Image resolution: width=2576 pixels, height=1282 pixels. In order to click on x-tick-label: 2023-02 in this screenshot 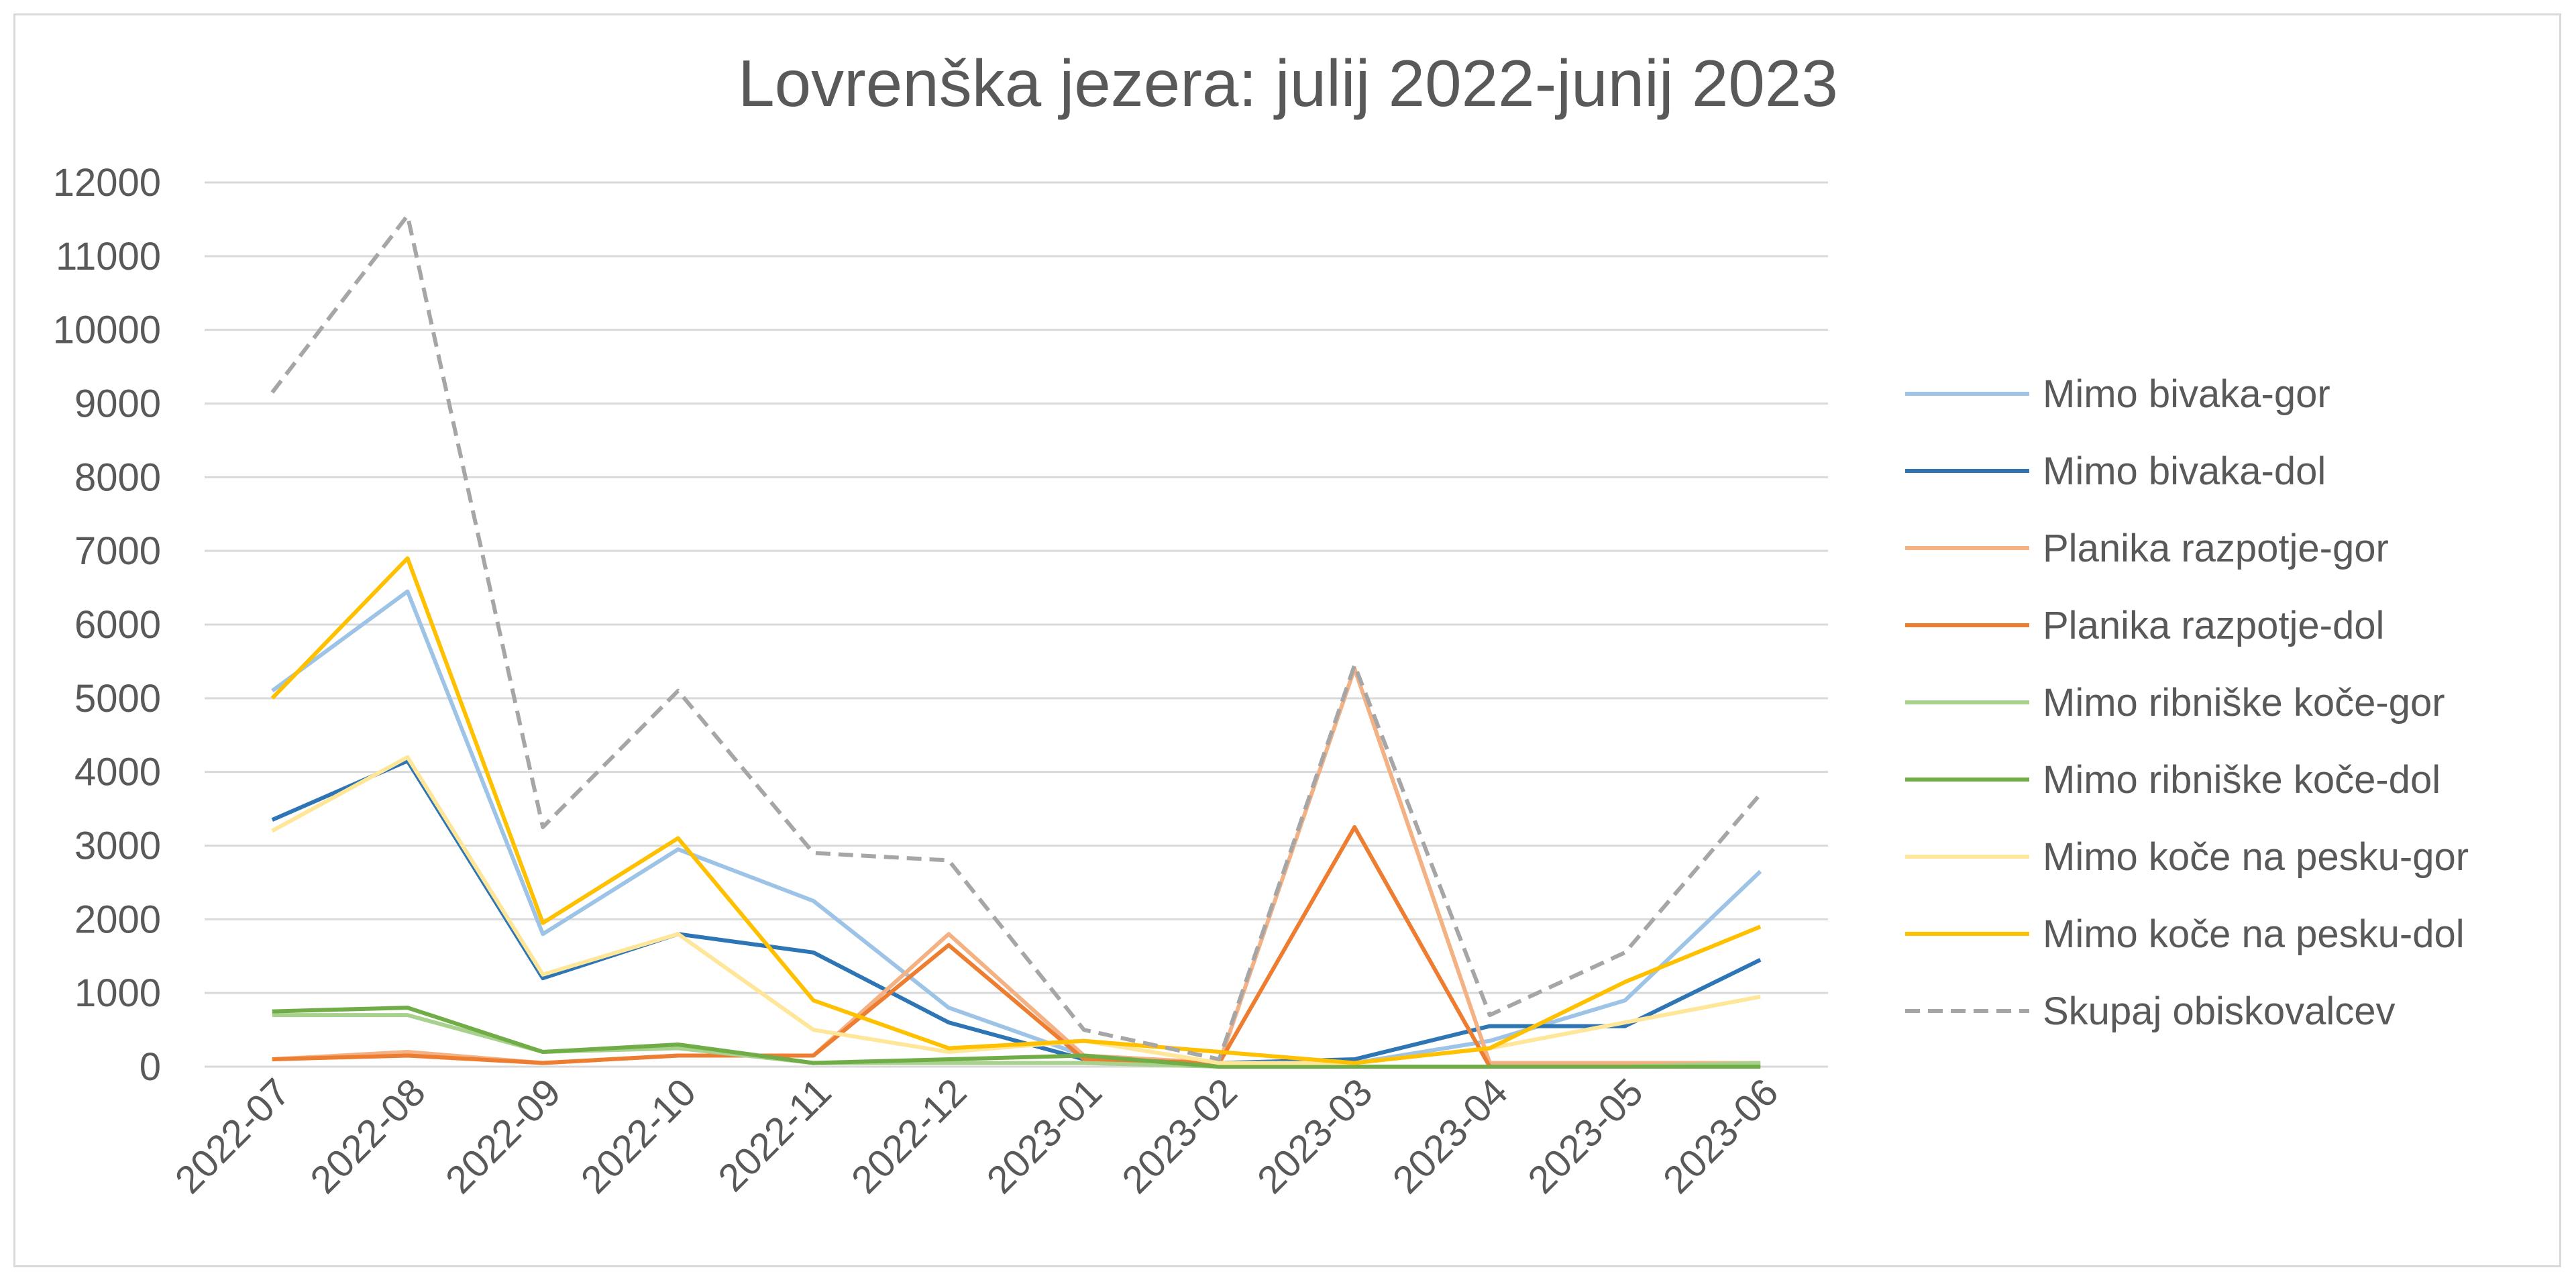, I will do `click(1179, 1135)`.